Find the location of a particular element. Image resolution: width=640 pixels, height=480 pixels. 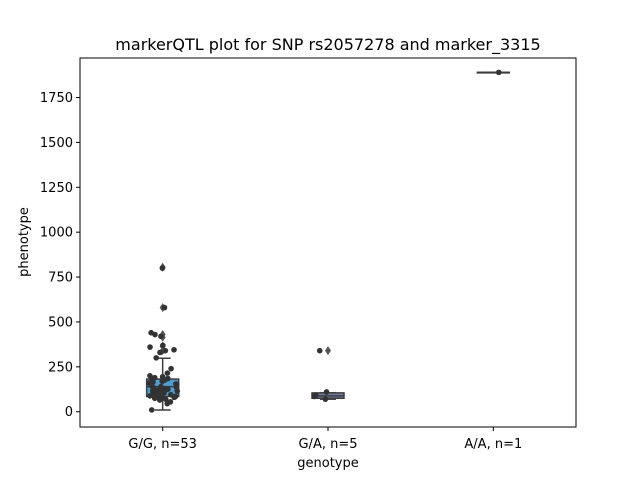

x-tick-label: A/A, n=1 is located at coordinates (493, 444).